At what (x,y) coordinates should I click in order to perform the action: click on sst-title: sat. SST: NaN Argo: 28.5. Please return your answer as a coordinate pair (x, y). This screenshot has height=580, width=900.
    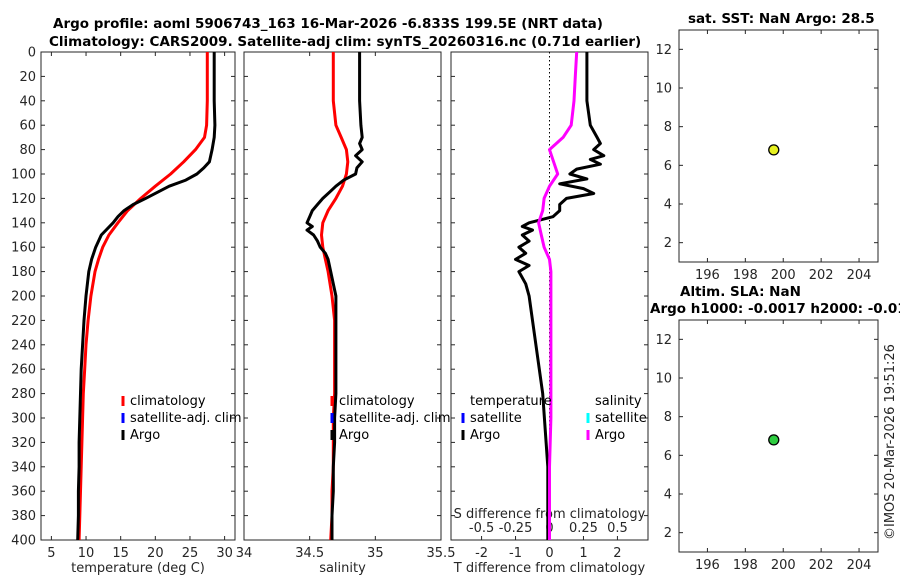
    Looking at the image, I should click on (781, 19).